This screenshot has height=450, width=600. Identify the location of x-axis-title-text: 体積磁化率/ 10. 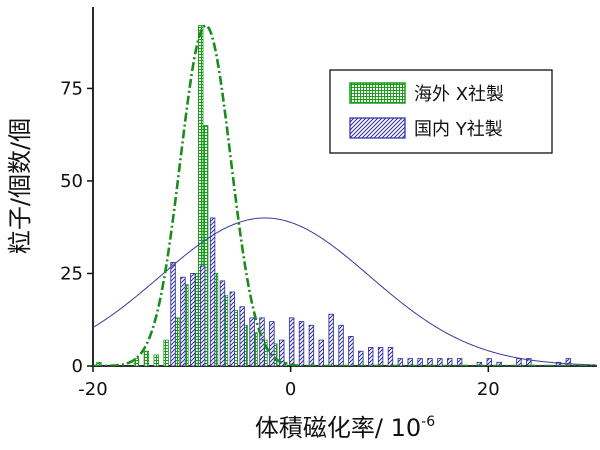
(338, 428).